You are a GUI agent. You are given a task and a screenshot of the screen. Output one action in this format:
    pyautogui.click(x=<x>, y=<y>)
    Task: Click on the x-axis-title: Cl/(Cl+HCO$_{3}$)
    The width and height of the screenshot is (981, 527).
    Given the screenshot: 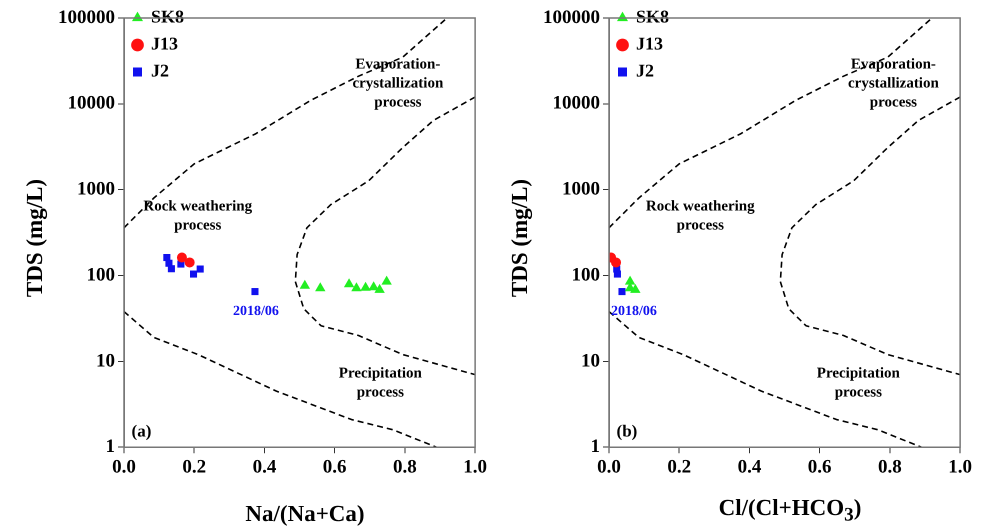 What is the action you would take?
    pyautogui.click(x=790, y=511)
    